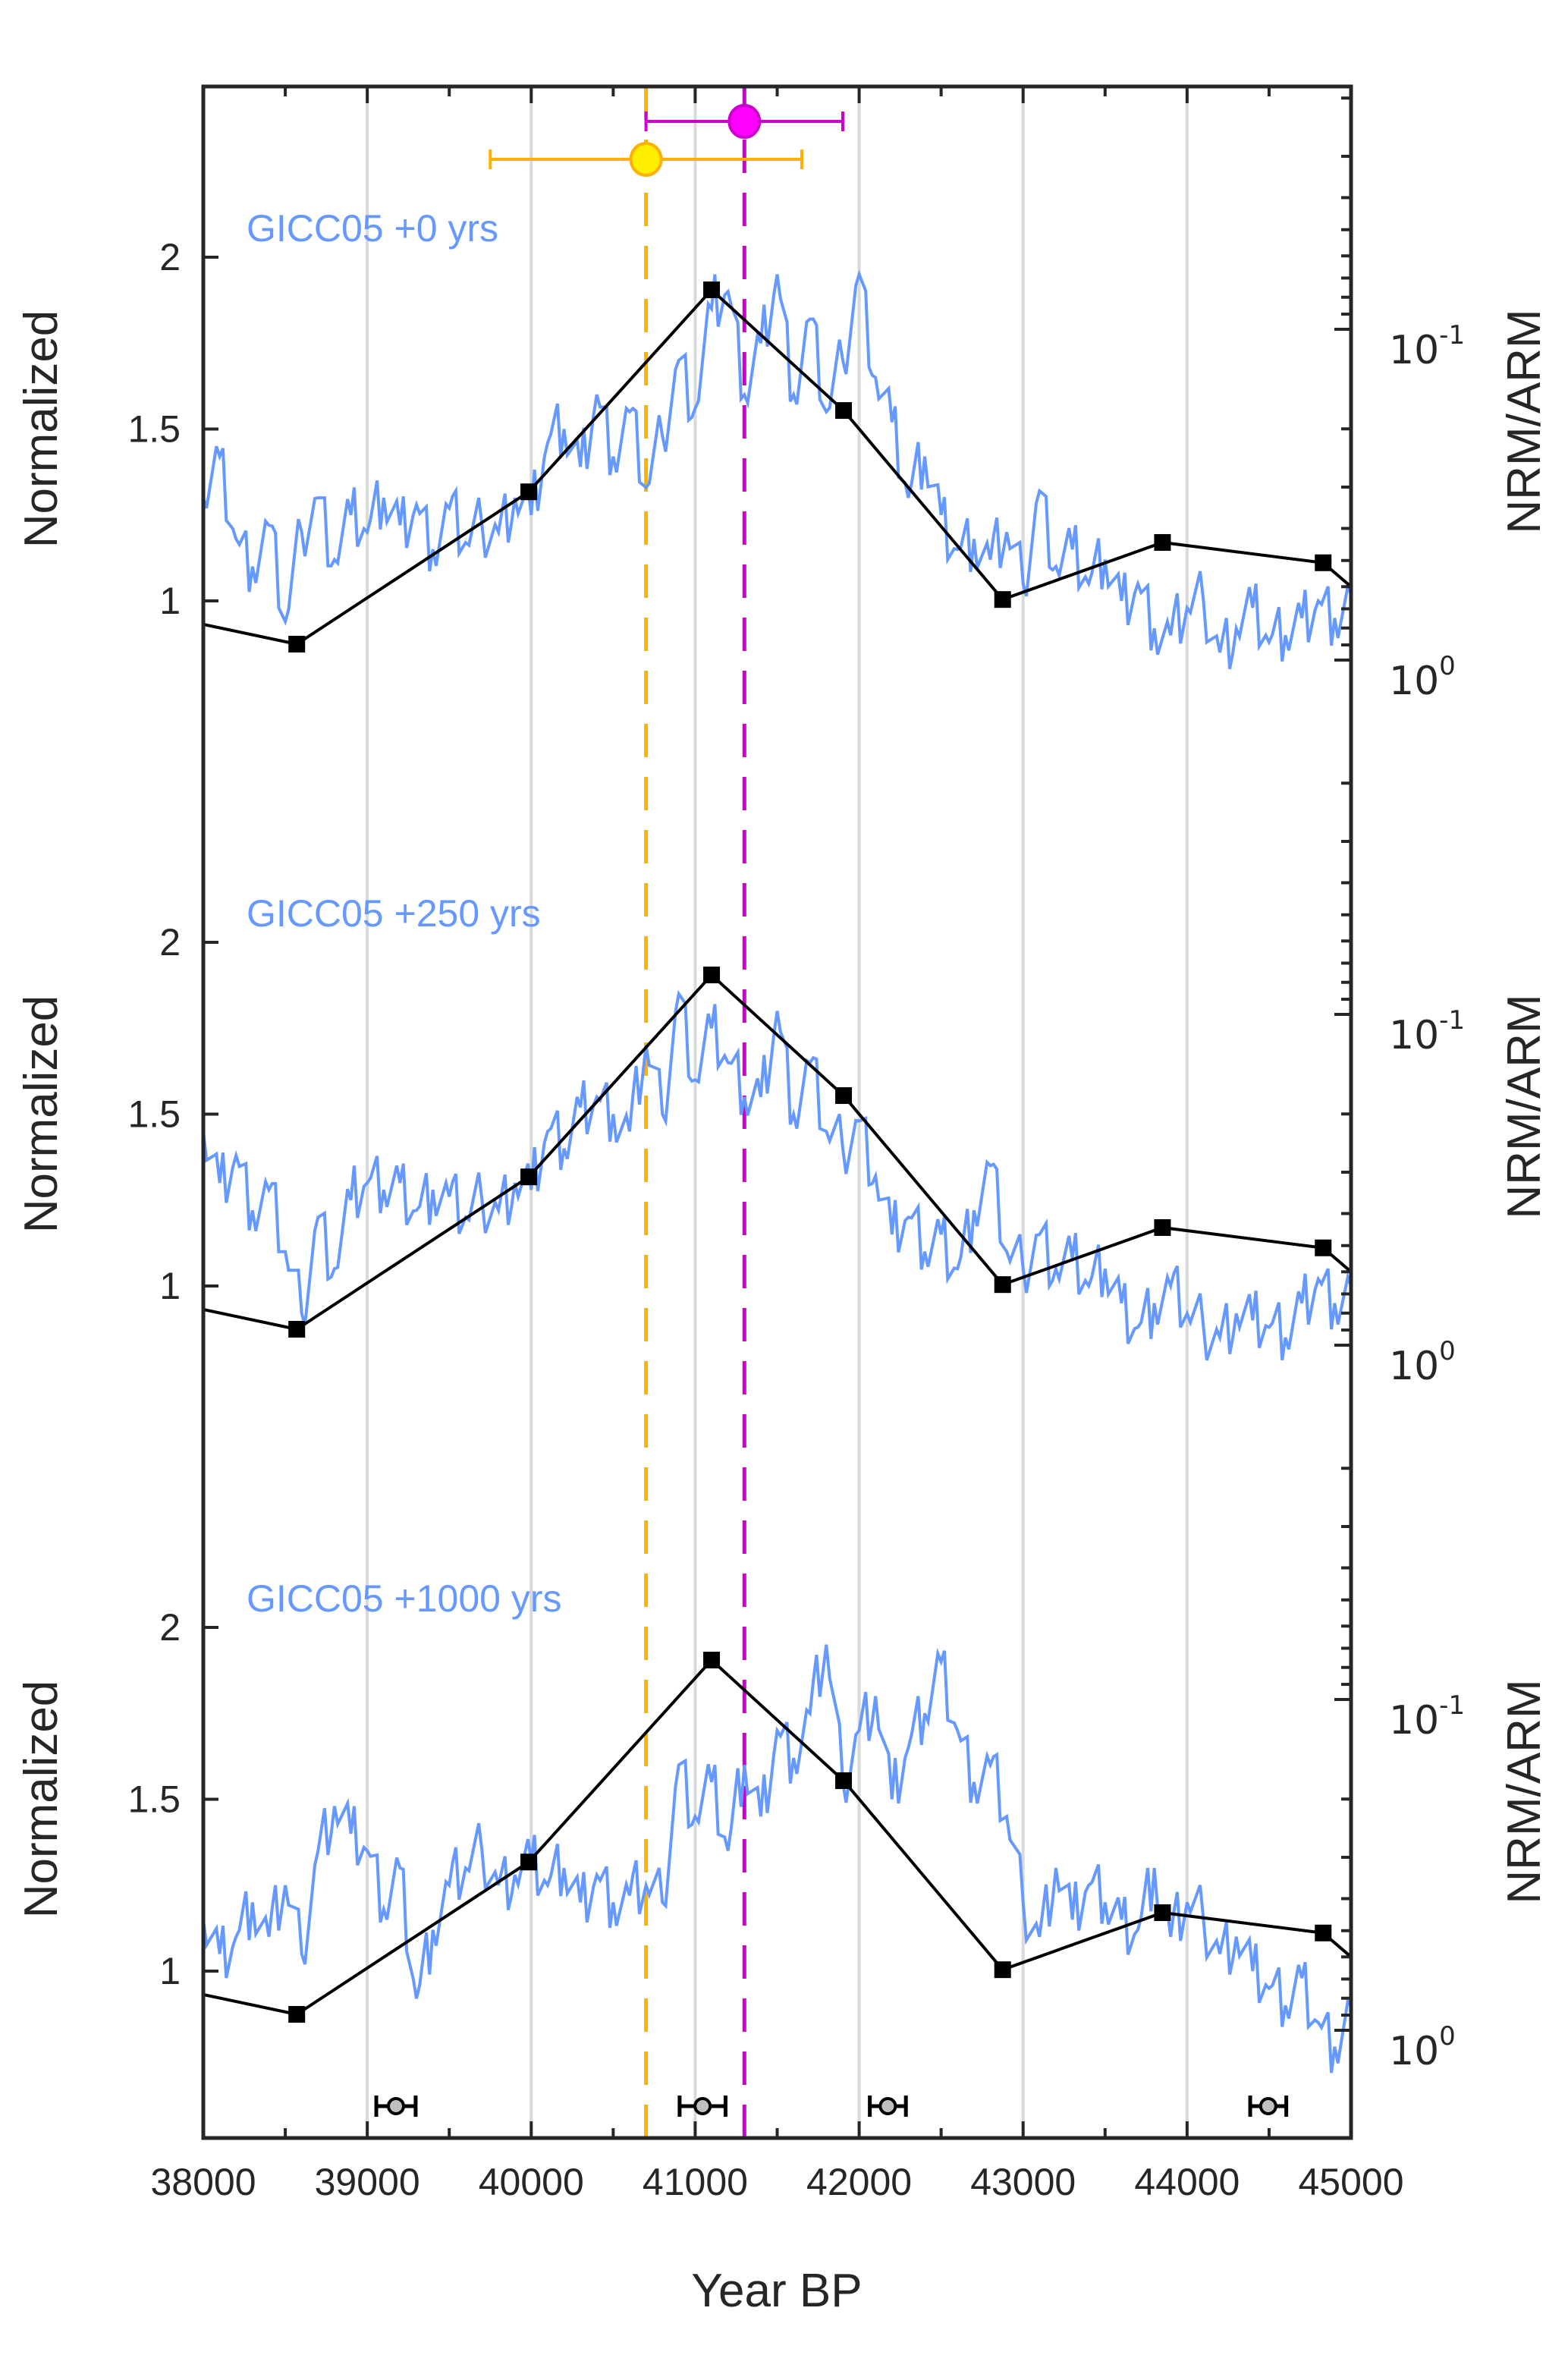 The width and height of the screenshot is (1568, 2355). Describe the element at coordinates (373, 228) in the screenshot. I see `panel-label: GICC05 +0 yrs` at that location.